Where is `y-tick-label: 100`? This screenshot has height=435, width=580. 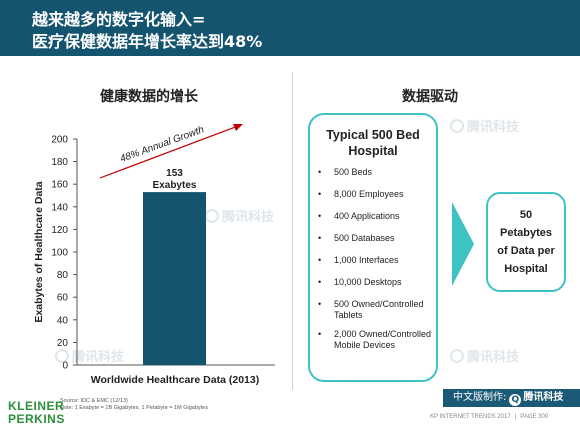 y-tick-label: 100 is located at coordinates (59, 253).